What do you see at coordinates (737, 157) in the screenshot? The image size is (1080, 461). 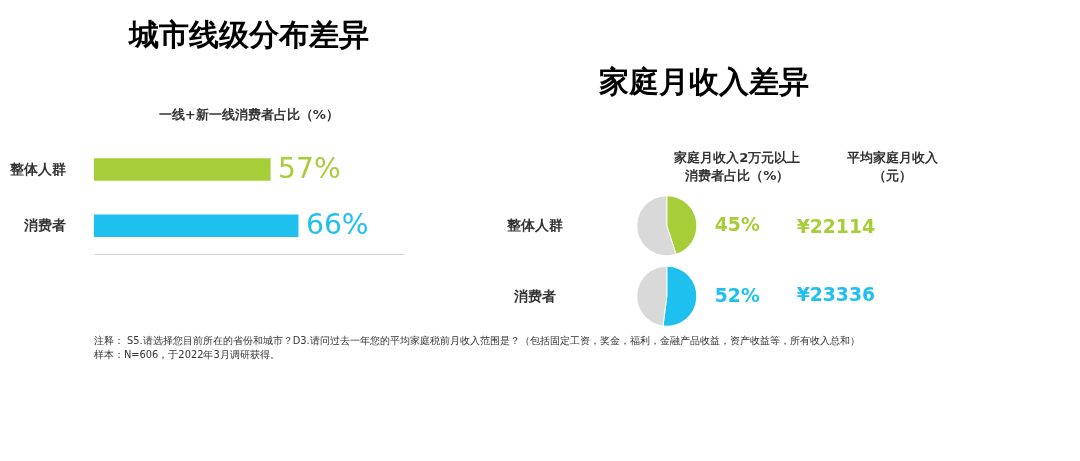 I see `text: 家庭月收入2万元以上` at bounding box center [737, 157].